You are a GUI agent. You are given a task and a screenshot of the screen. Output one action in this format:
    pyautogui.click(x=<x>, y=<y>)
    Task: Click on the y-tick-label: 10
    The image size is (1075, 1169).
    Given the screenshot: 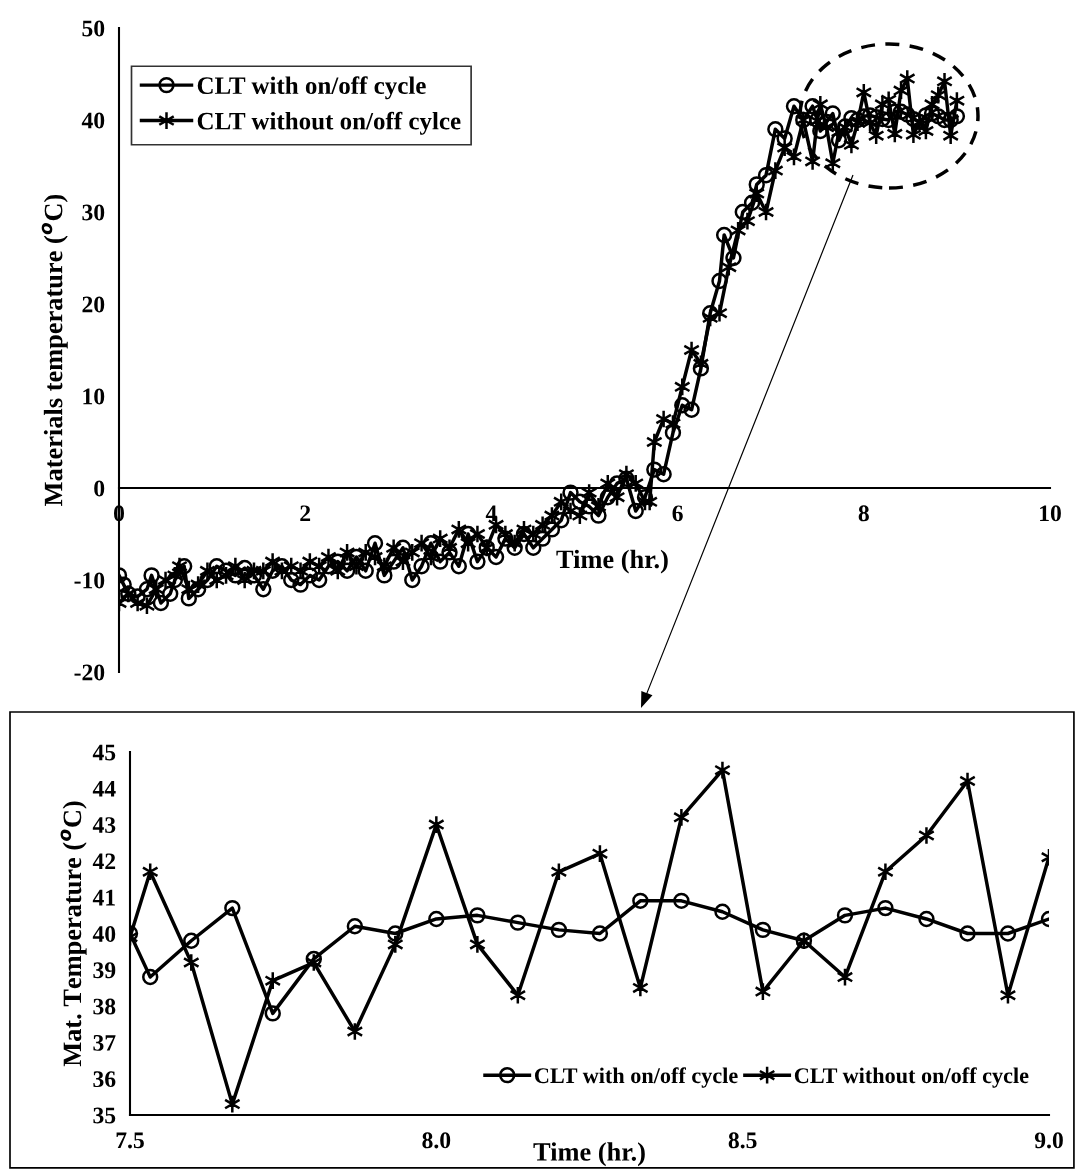 What is the action you would take?
    pyautogui.click(x=94, y=396)
    